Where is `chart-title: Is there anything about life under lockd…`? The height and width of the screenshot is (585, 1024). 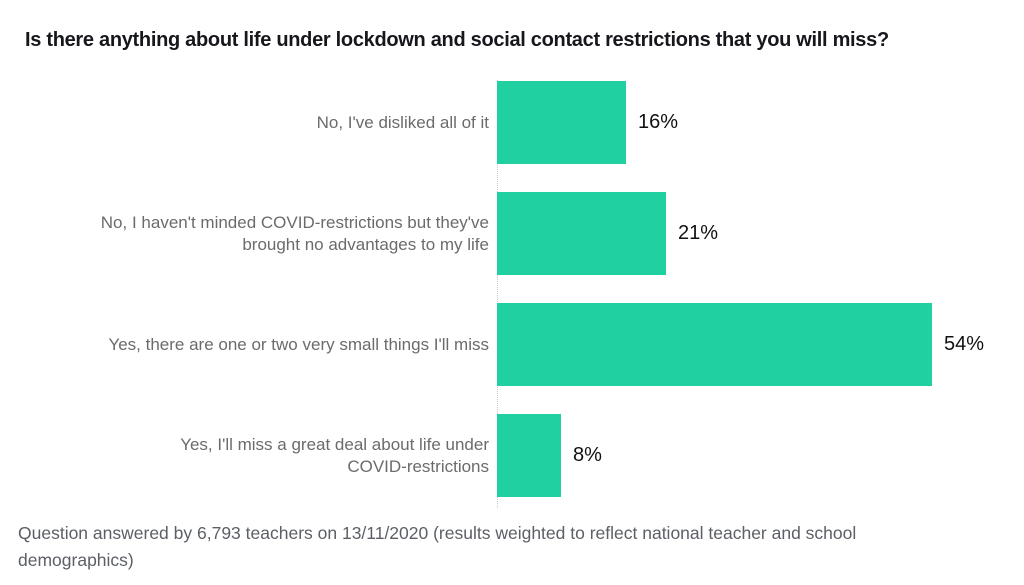
chart-title: Is there anything about life under lockd… is located at coordinates (457, 40).